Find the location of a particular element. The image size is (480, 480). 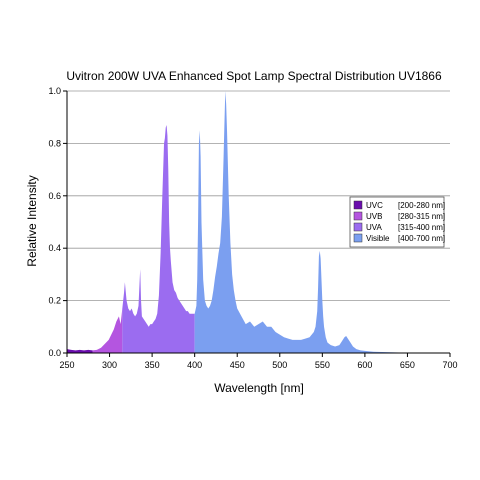

legend-label-uva: UVA is located at coordinates (374, 227).